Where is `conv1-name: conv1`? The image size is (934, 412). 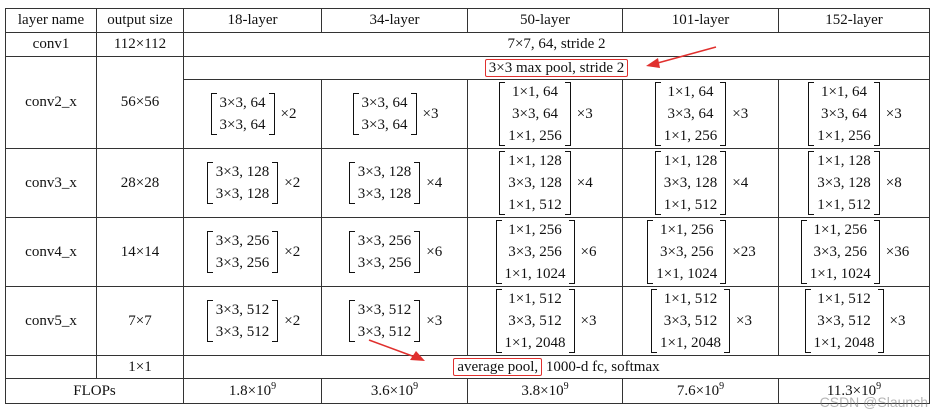
conv1-name: conv1 is located at coordinates (51, 44).